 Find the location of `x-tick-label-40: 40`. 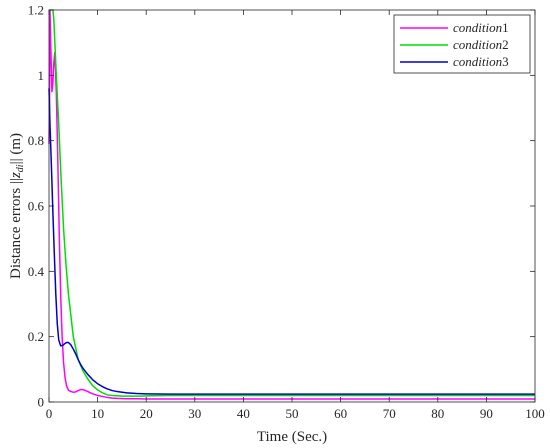

x-tick-label-40: 40 is located at coordinates (243, 413).